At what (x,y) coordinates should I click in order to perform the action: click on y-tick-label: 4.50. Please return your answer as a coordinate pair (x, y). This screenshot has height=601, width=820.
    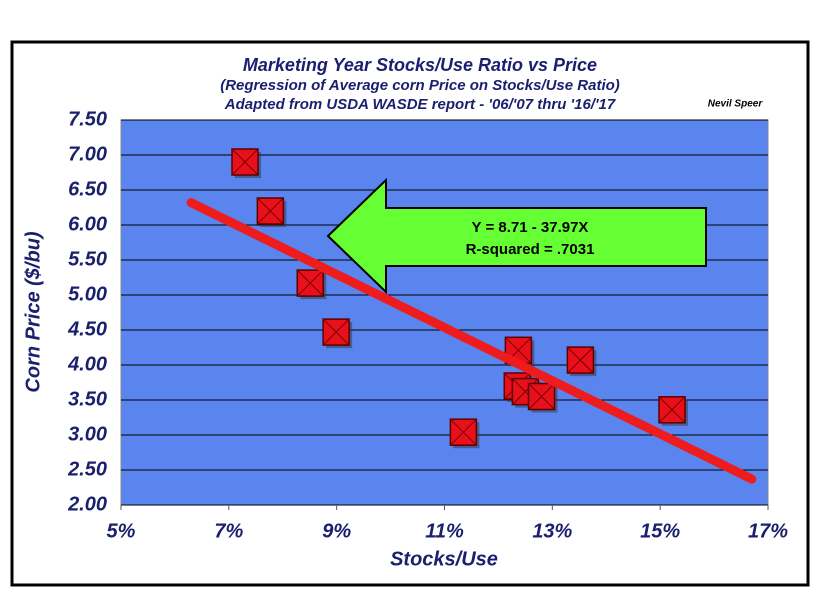
    Looking at the image, I should click on (87, 329).